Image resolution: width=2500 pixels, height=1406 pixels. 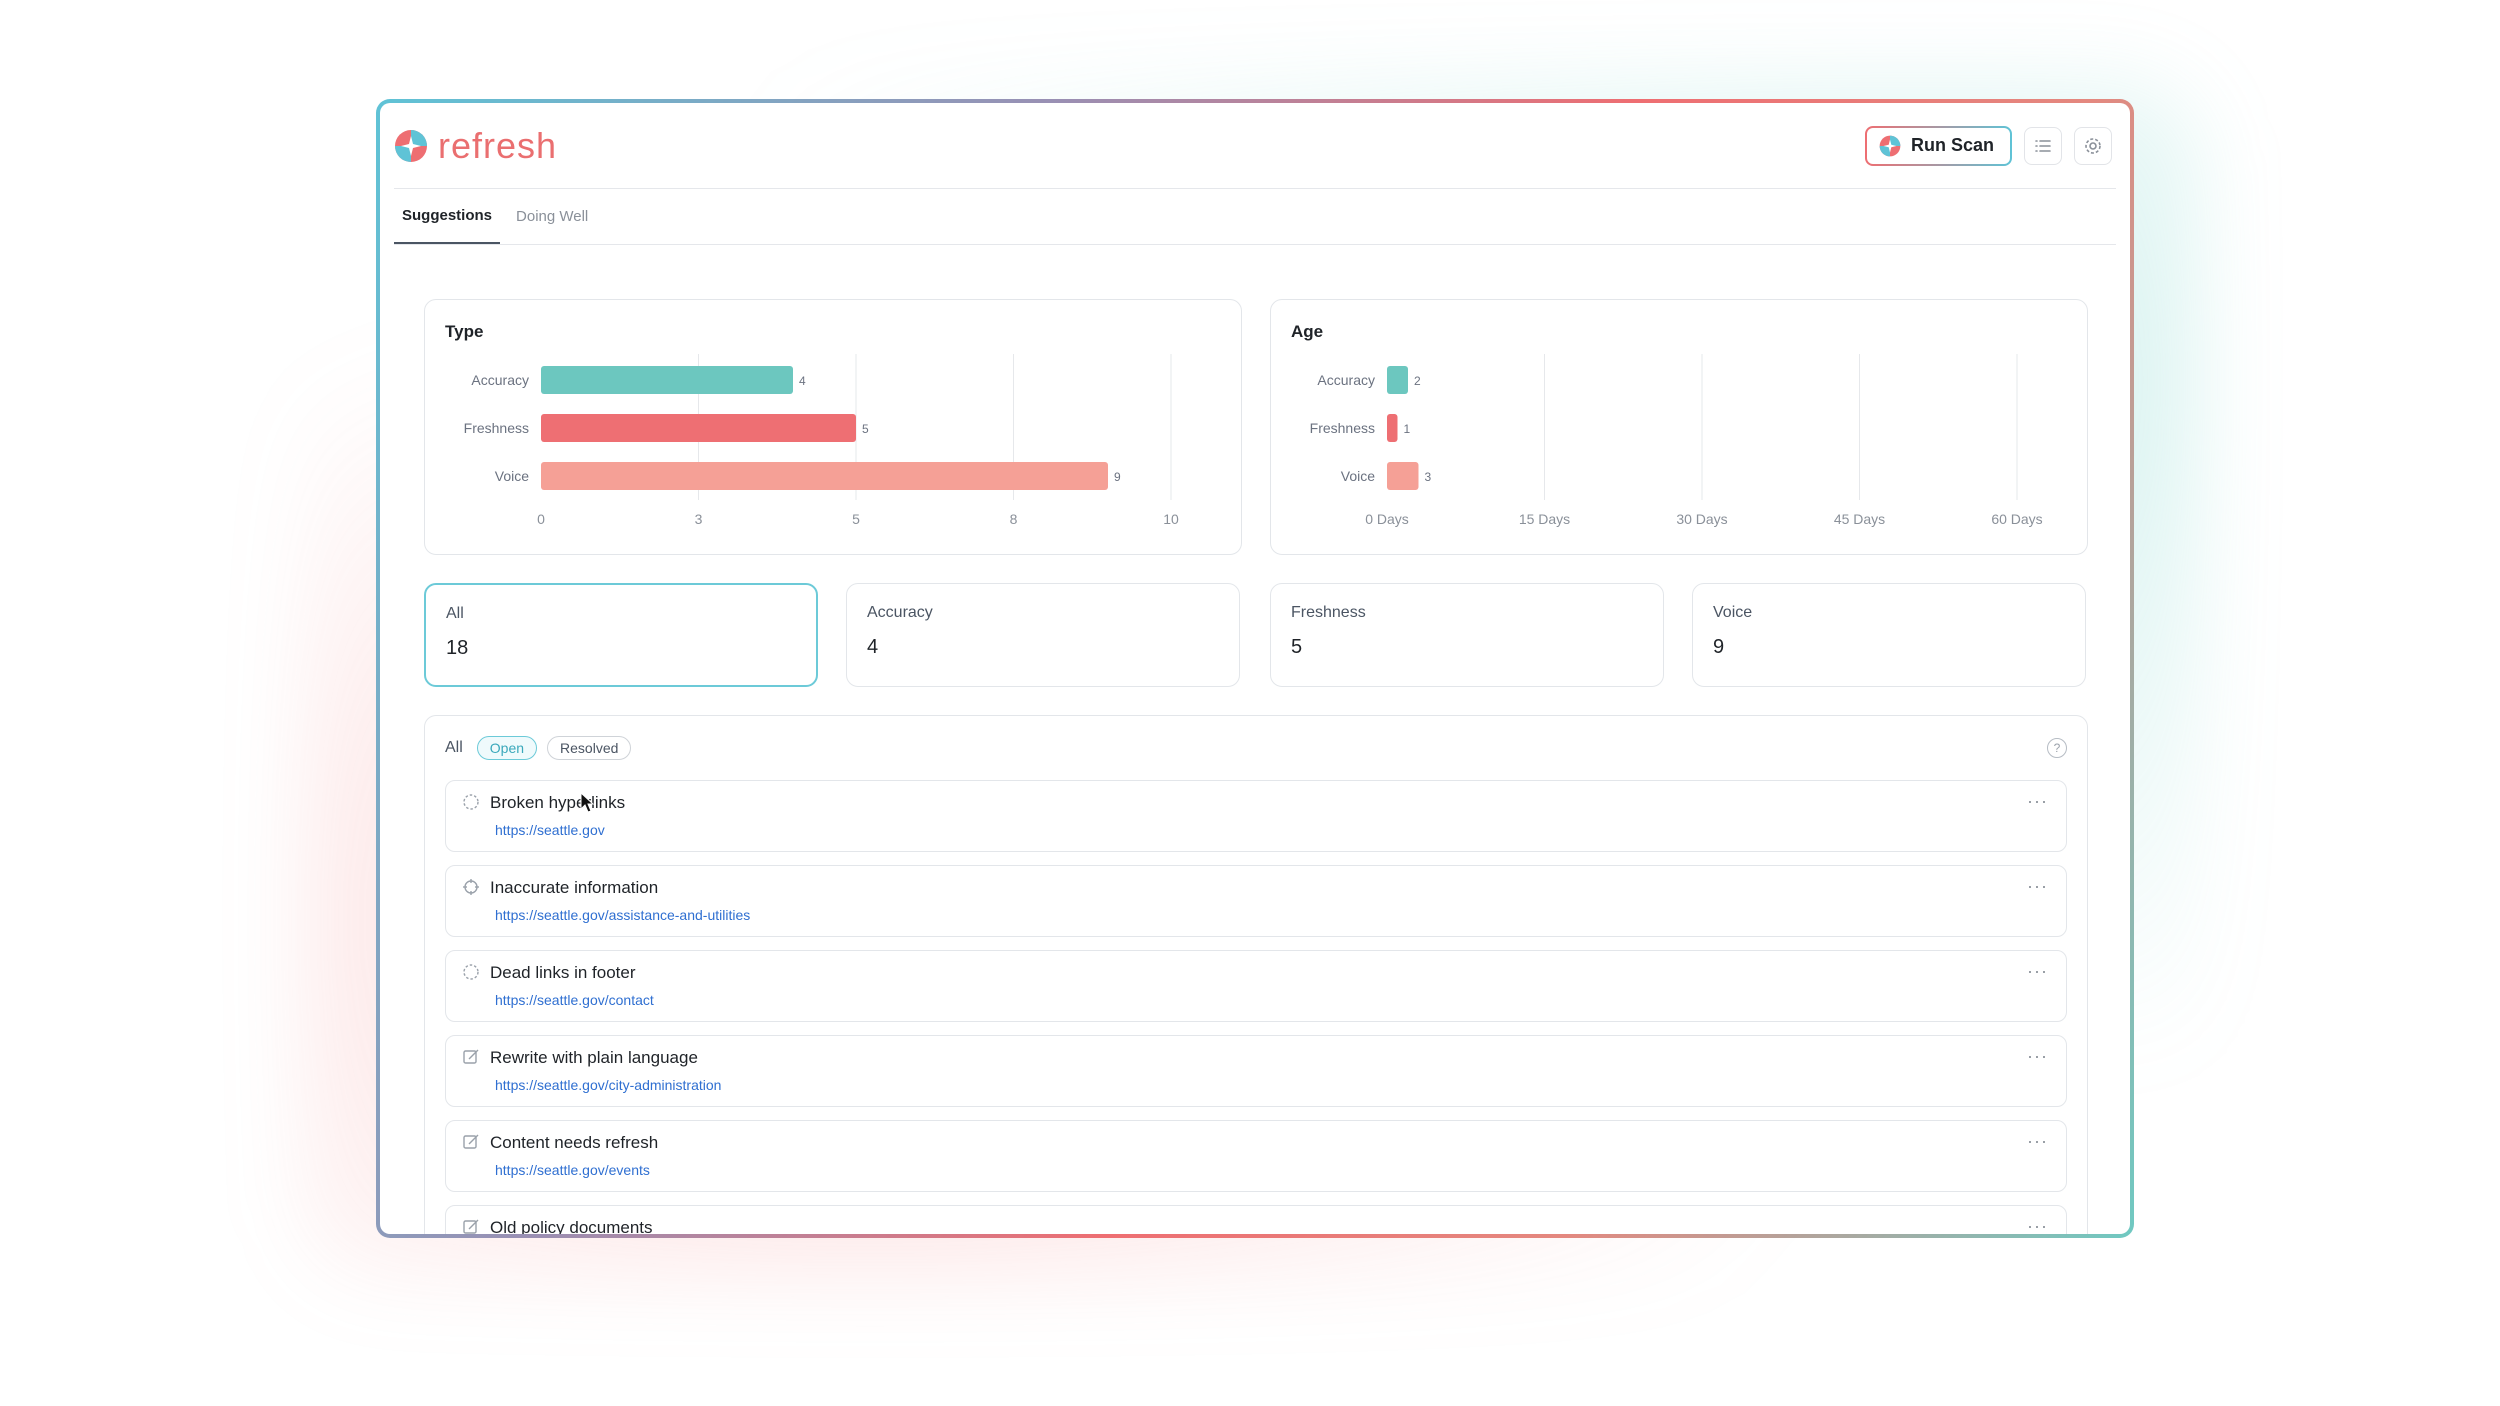 I want to click on status-filters: All Open Resolved ?, so click(x=1256, y=748).